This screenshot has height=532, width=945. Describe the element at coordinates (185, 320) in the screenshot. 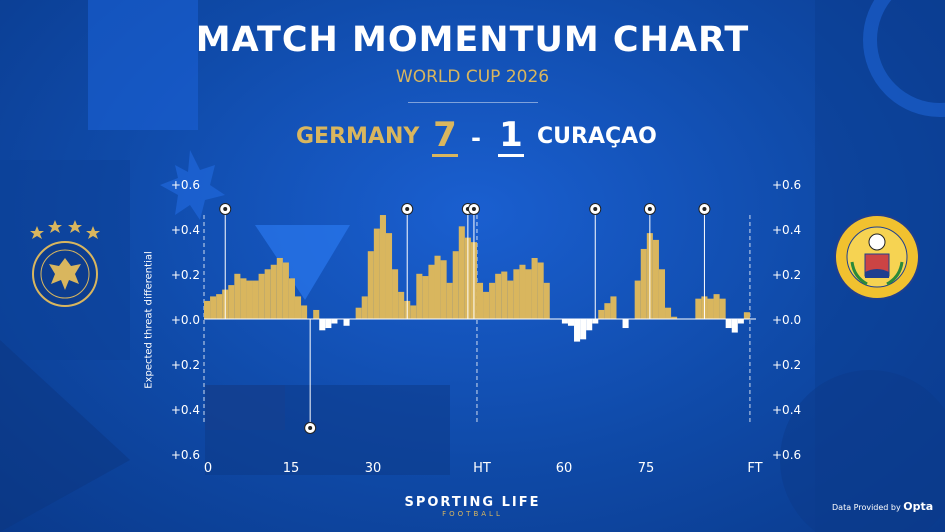

I see `y-tick-left: +0.0` at that location.